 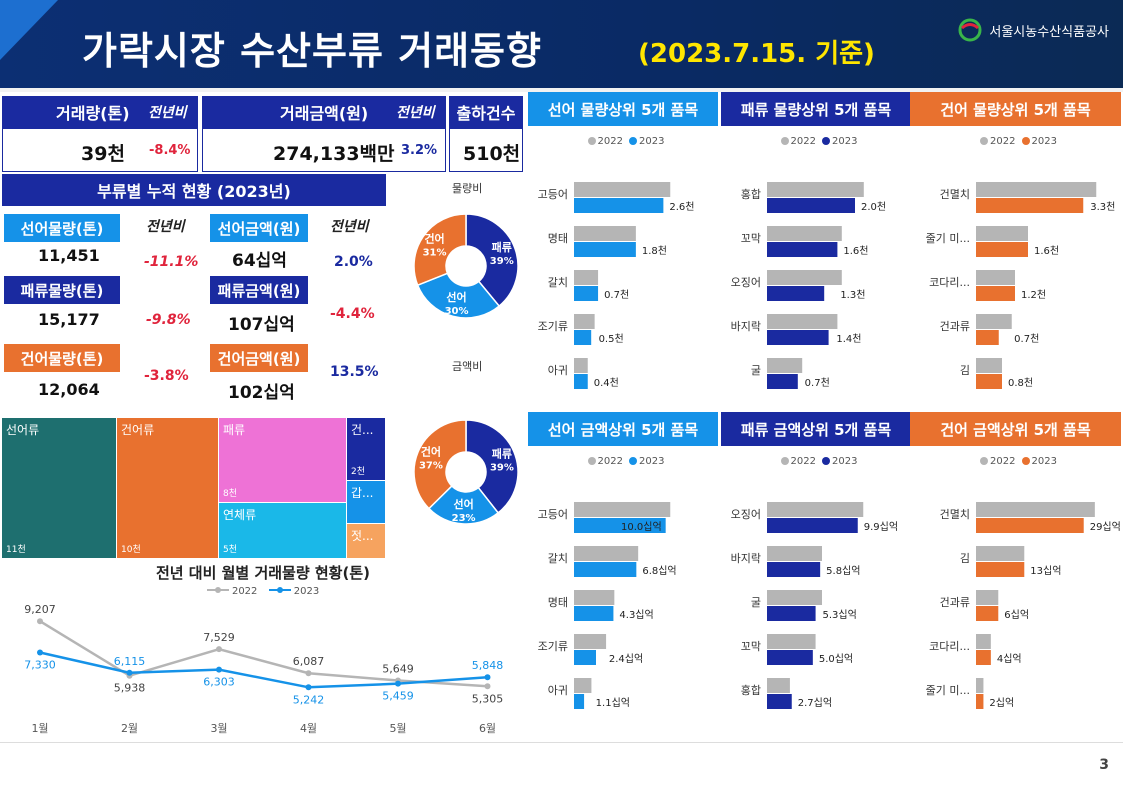 I want to click on dried-amount-label: 건어금액(원), so click(x=259, y=358).